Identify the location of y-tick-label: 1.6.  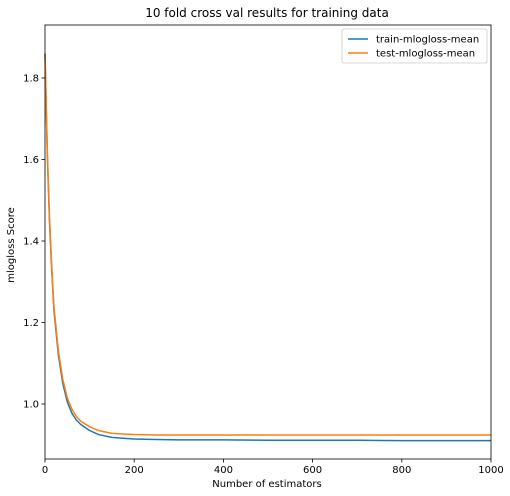
(31, 160).